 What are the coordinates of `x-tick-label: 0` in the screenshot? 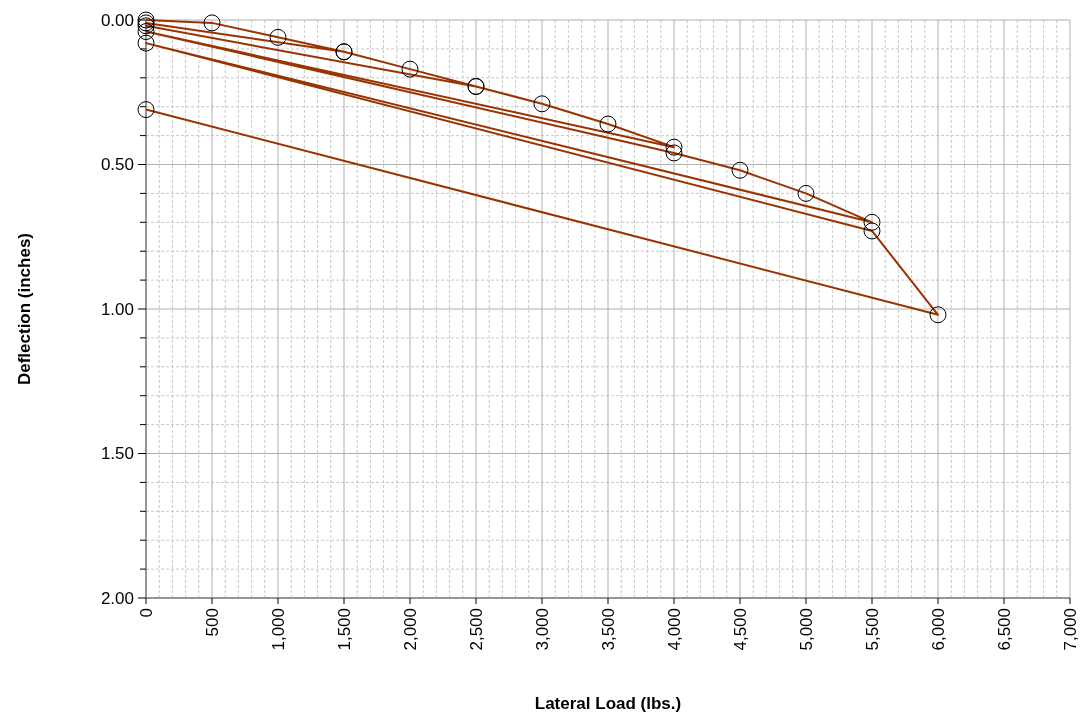 It's located at (146, 613).